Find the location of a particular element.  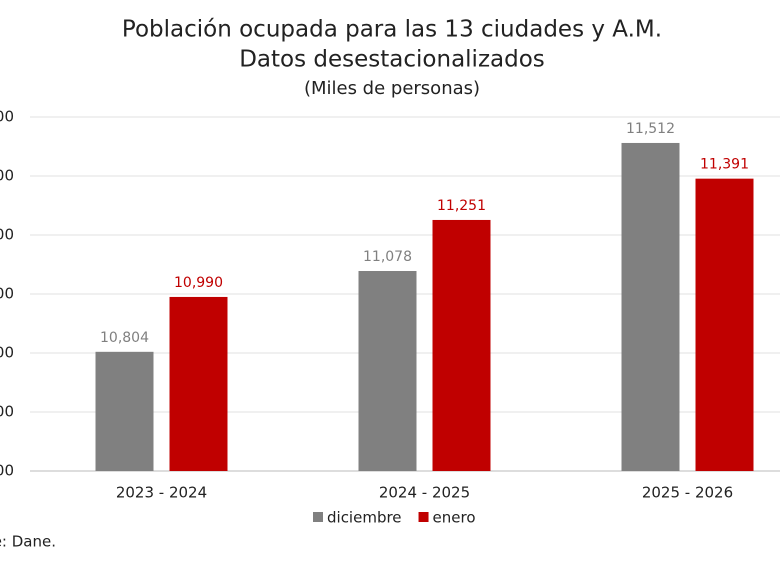

value-label: 10,990 is located at coordinates (198, 283).